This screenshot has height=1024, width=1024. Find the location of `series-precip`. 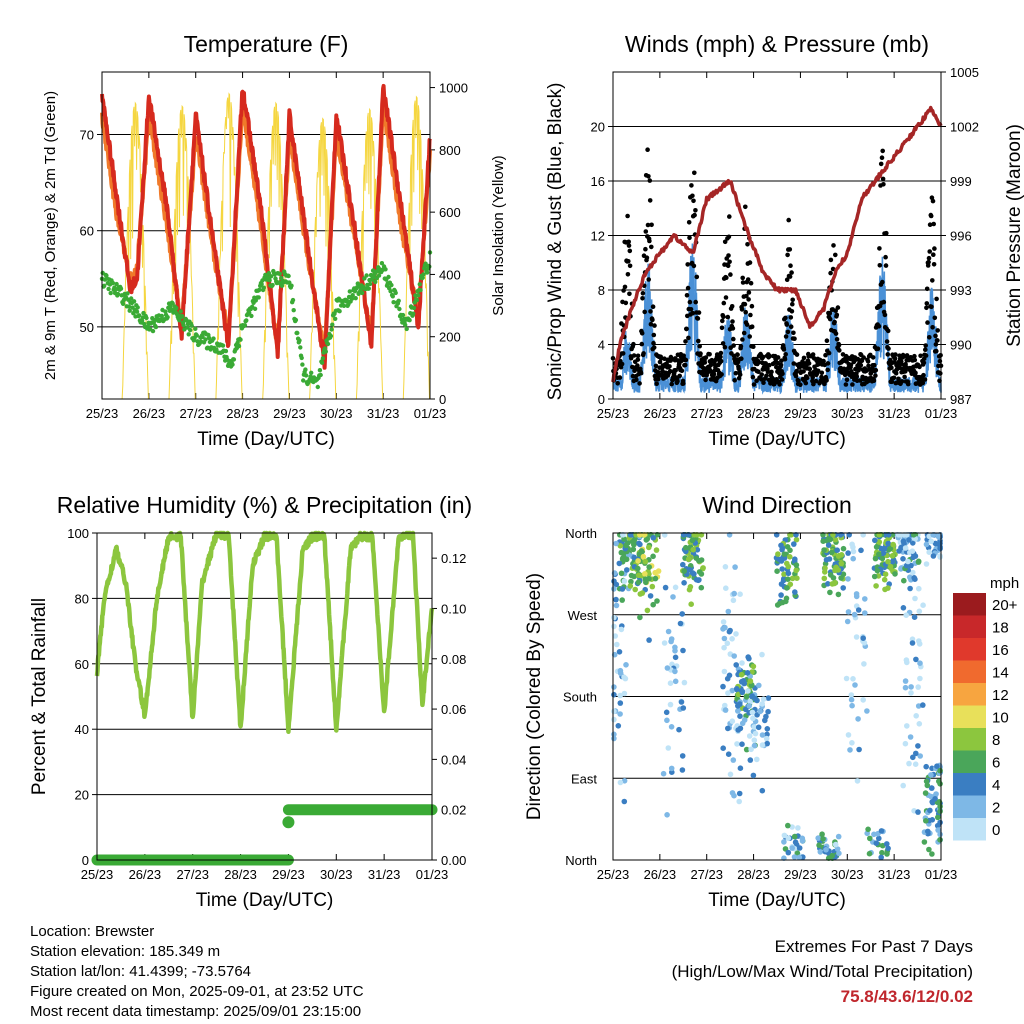

series-precip is located at coordinates (264, 835).